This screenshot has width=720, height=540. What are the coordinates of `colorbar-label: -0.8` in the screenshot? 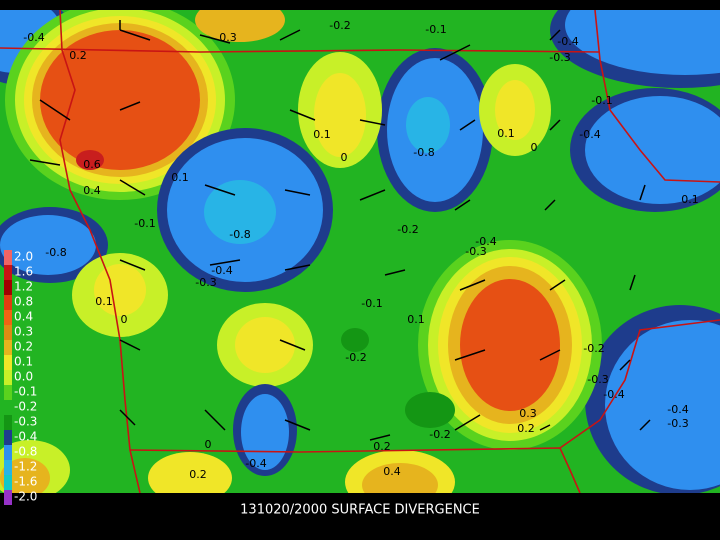 It's located at (25, 452).